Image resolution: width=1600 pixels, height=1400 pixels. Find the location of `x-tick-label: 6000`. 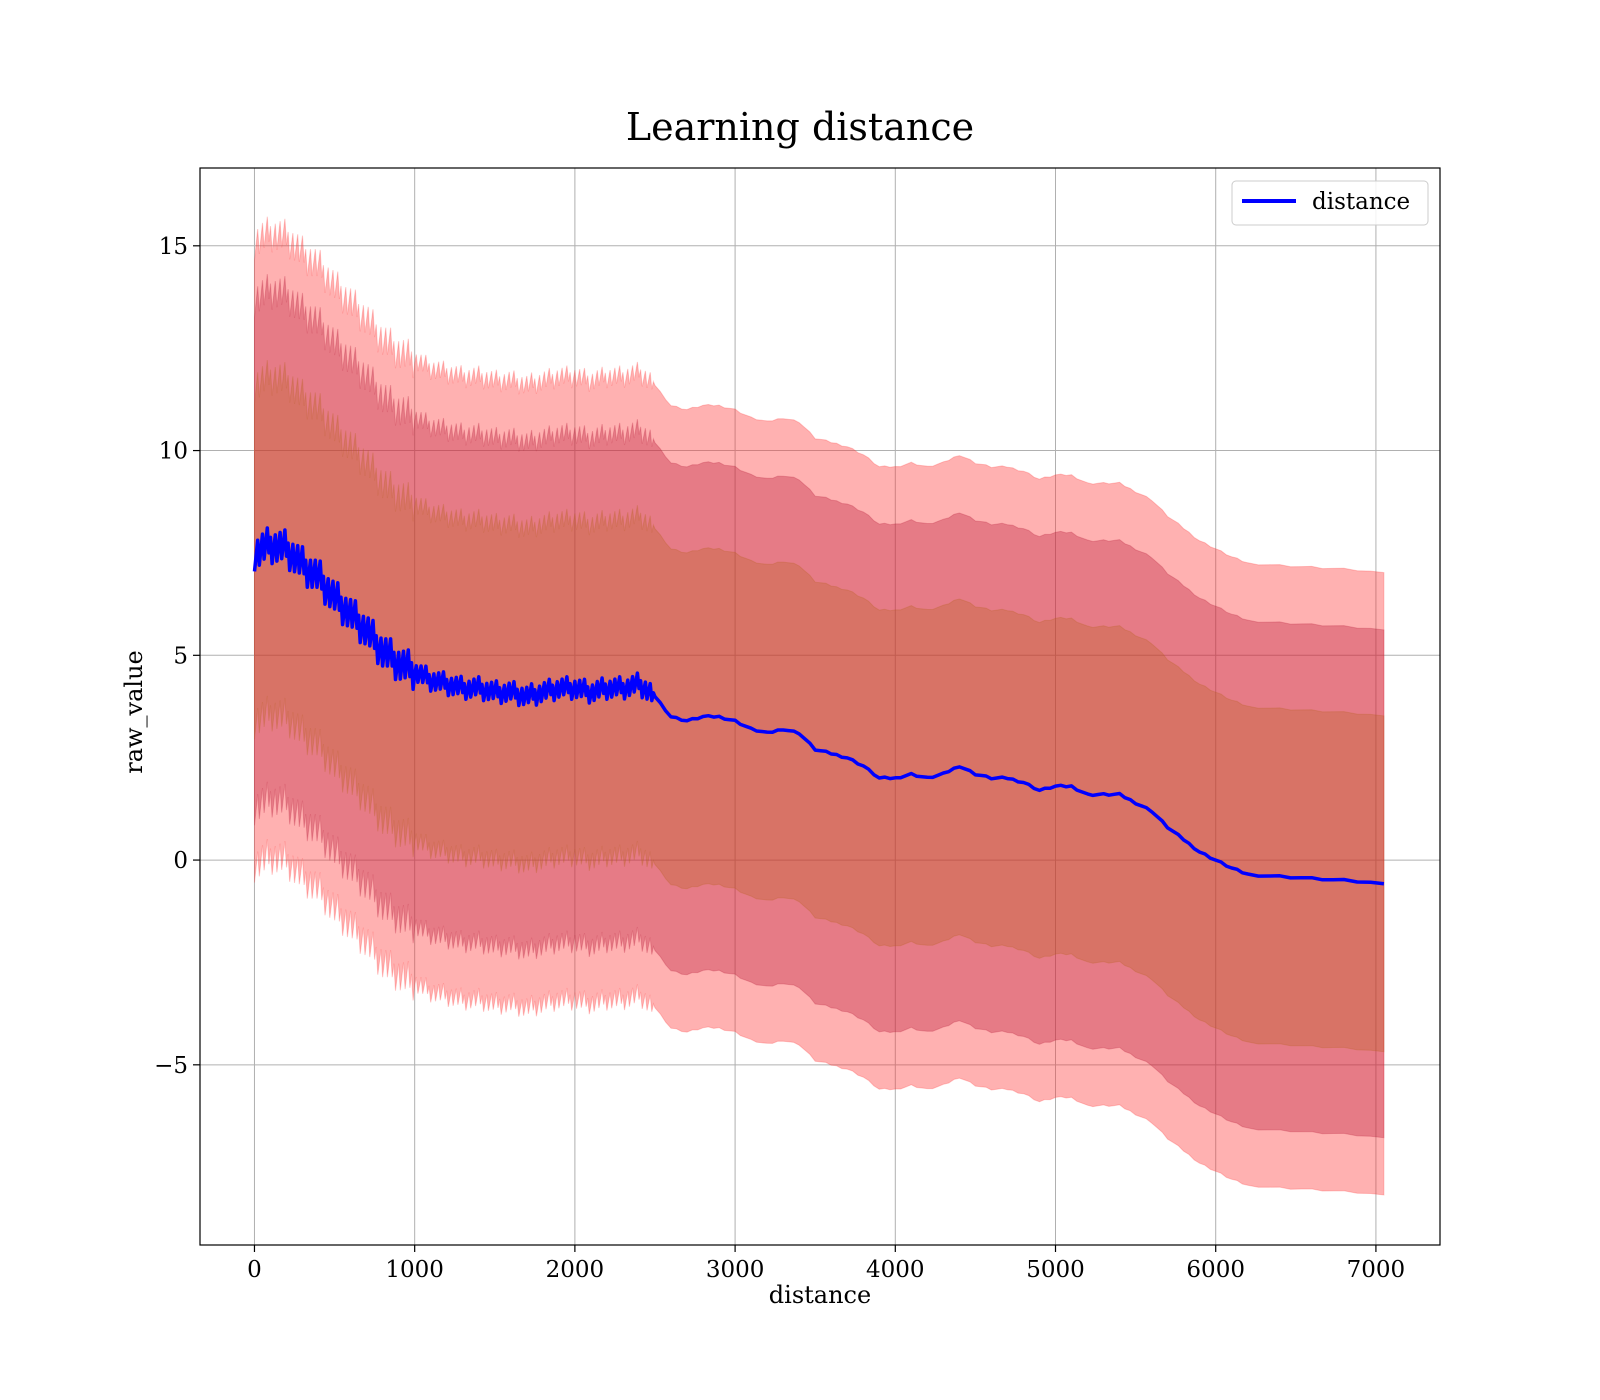

x-tick-label: 6000 is located at coordinates (1215, 1270).